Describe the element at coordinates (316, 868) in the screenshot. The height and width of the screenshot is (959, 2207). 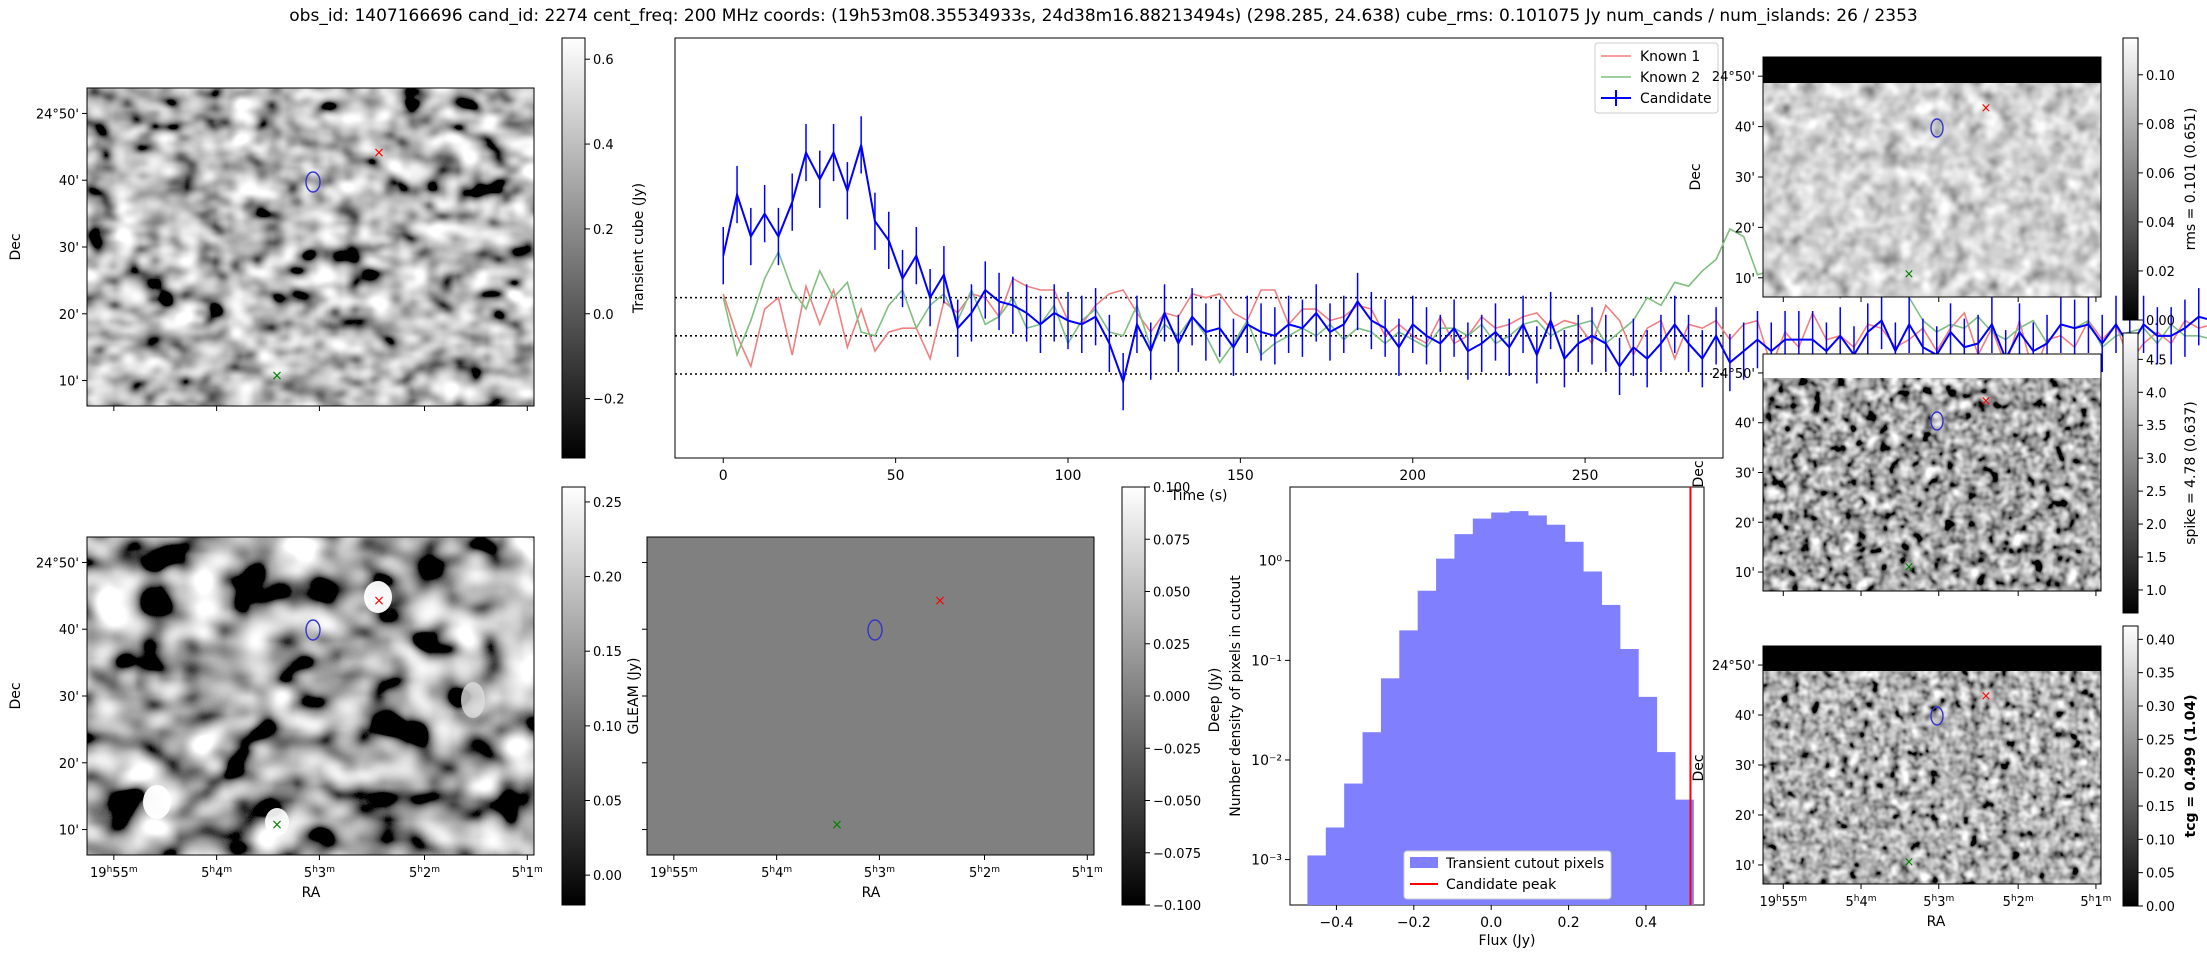
I see `deep-ra-ticks: 19h55m 5h4m 5h3m 5h2m 5h1m` at that location.